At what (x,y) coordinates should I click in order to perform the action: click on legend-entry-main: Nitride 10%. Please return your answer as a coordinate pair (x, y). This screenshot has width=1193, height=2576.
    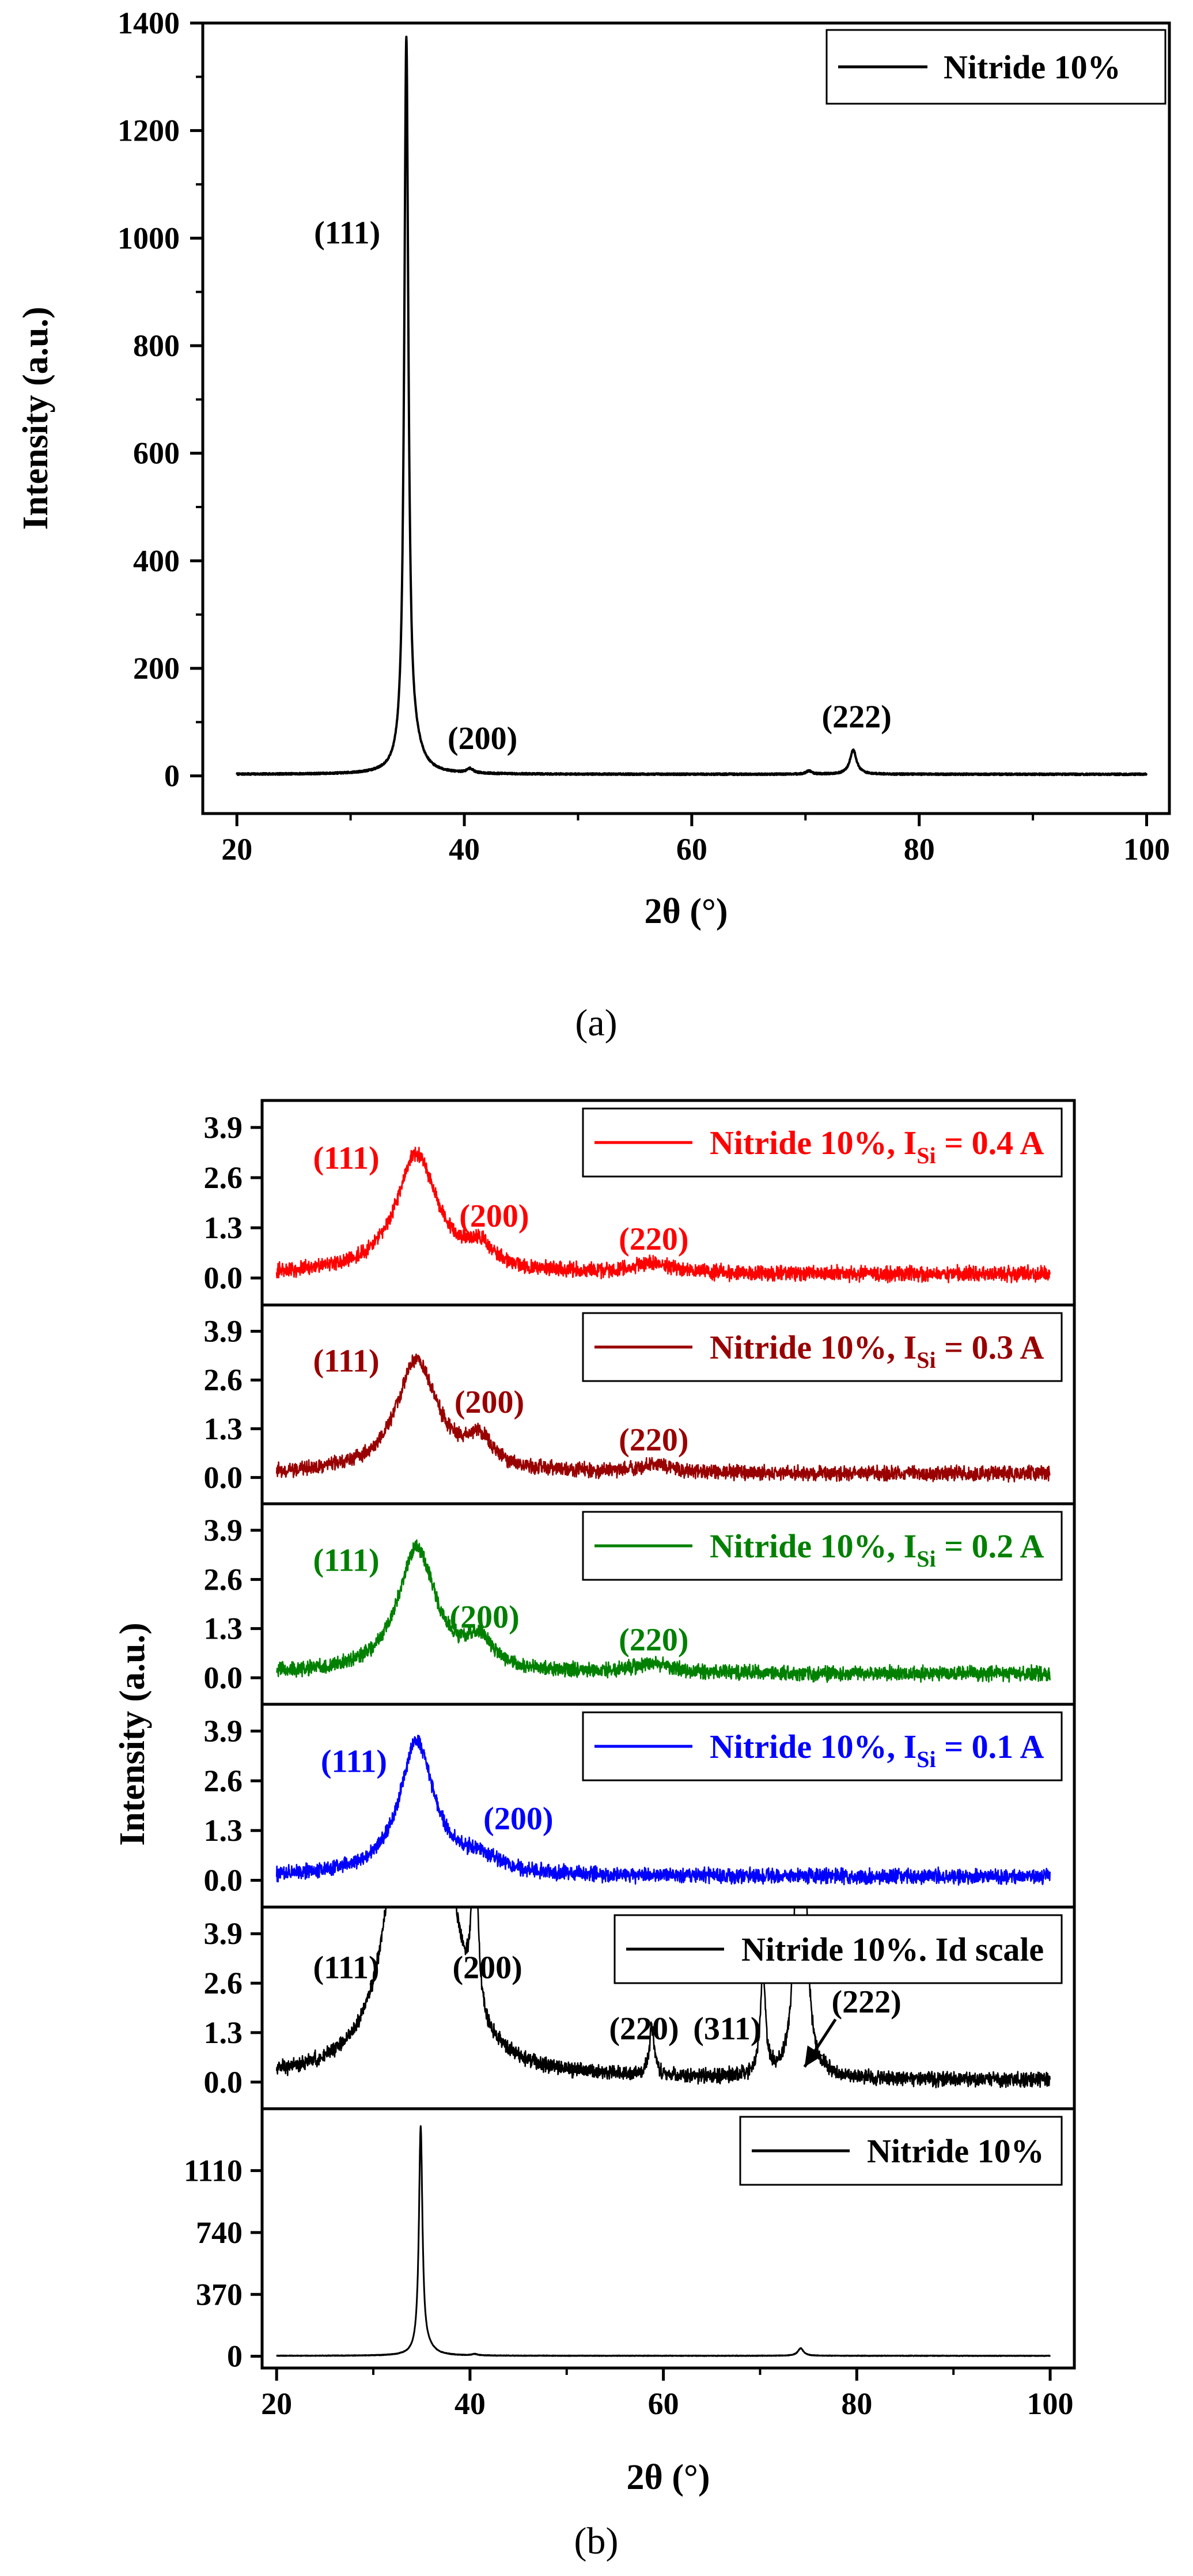
    Looking at the image, I should click on (955, 2151).